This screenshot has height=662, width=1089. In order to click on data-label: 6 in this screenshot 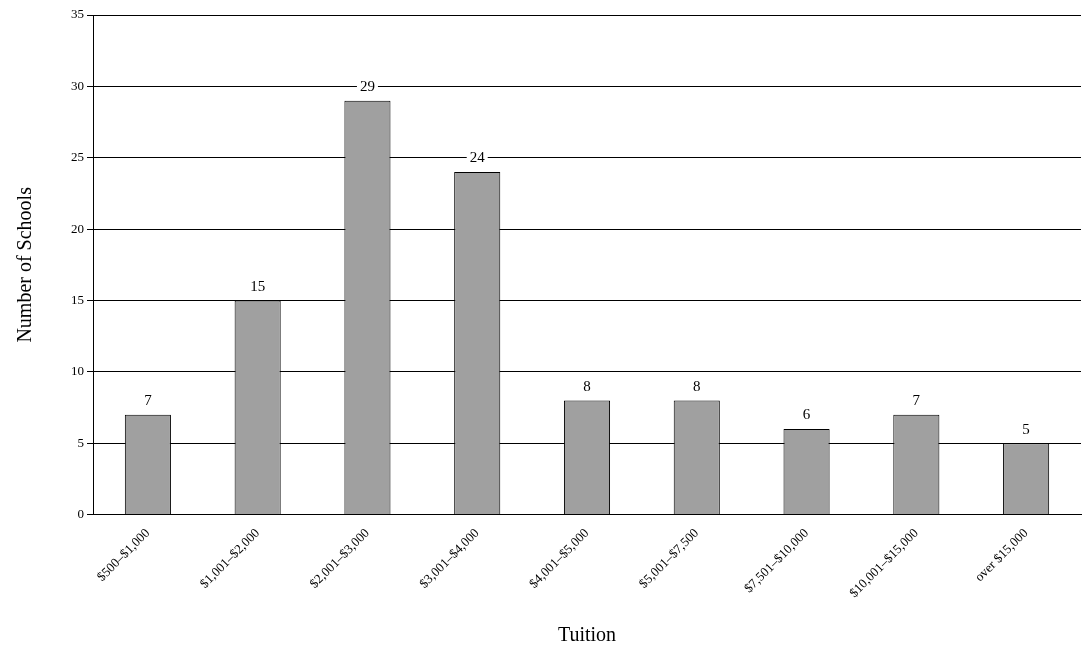, I will do `click(806, 414)`.